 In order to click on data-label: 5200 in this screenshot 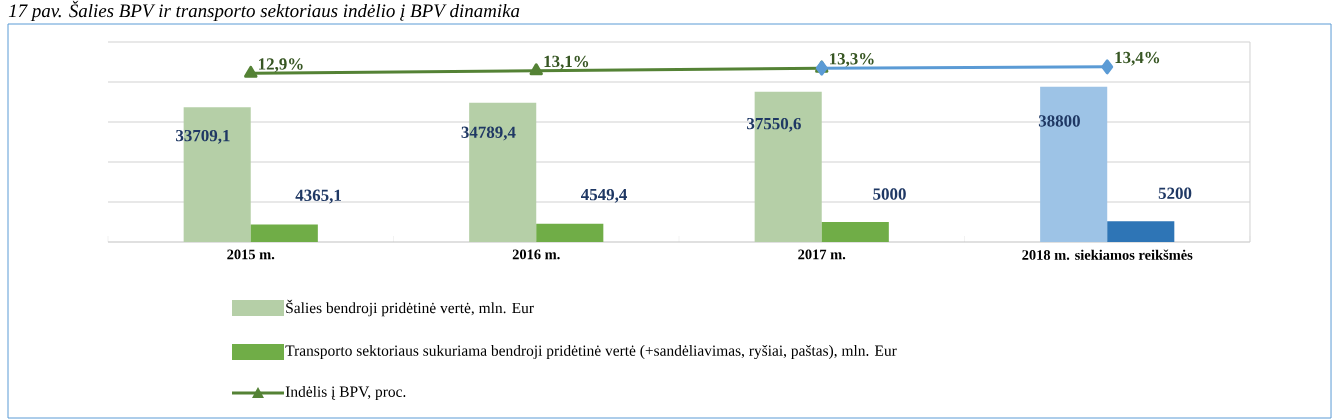, I will do `click(1175, 193)`.